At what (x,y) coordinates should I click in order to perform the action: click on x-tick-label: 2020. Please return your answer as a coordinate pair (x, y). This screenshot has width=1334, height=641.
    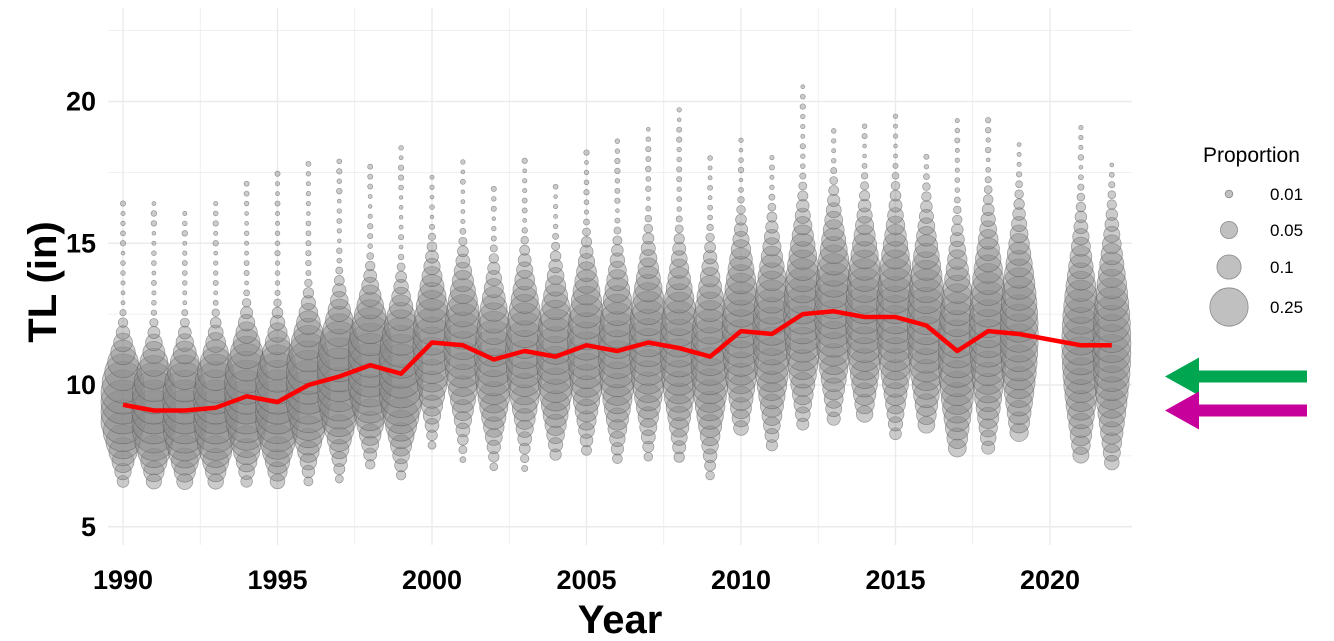
    Looking at the image, I should click on (1050, 580).